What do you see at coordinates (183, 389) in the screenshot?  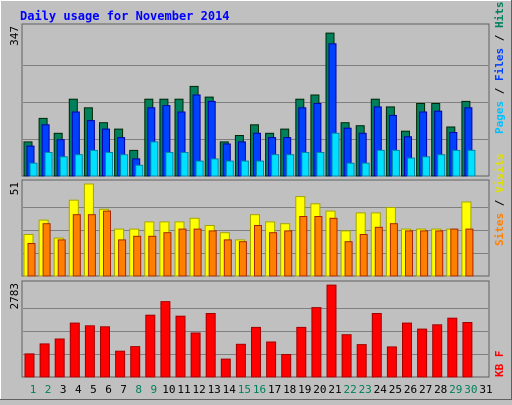 I see `x-tick-label-11: 11` at bounding box center [183, 389].